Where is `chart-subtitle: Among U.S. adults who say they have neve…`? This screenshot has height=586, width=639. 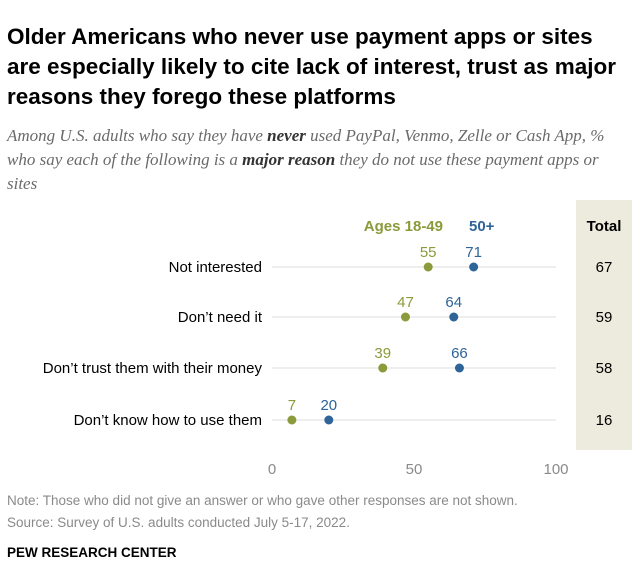 chart-subtitle: Among U.S. adults who say they have neve… is located at coordinates (319, 160).